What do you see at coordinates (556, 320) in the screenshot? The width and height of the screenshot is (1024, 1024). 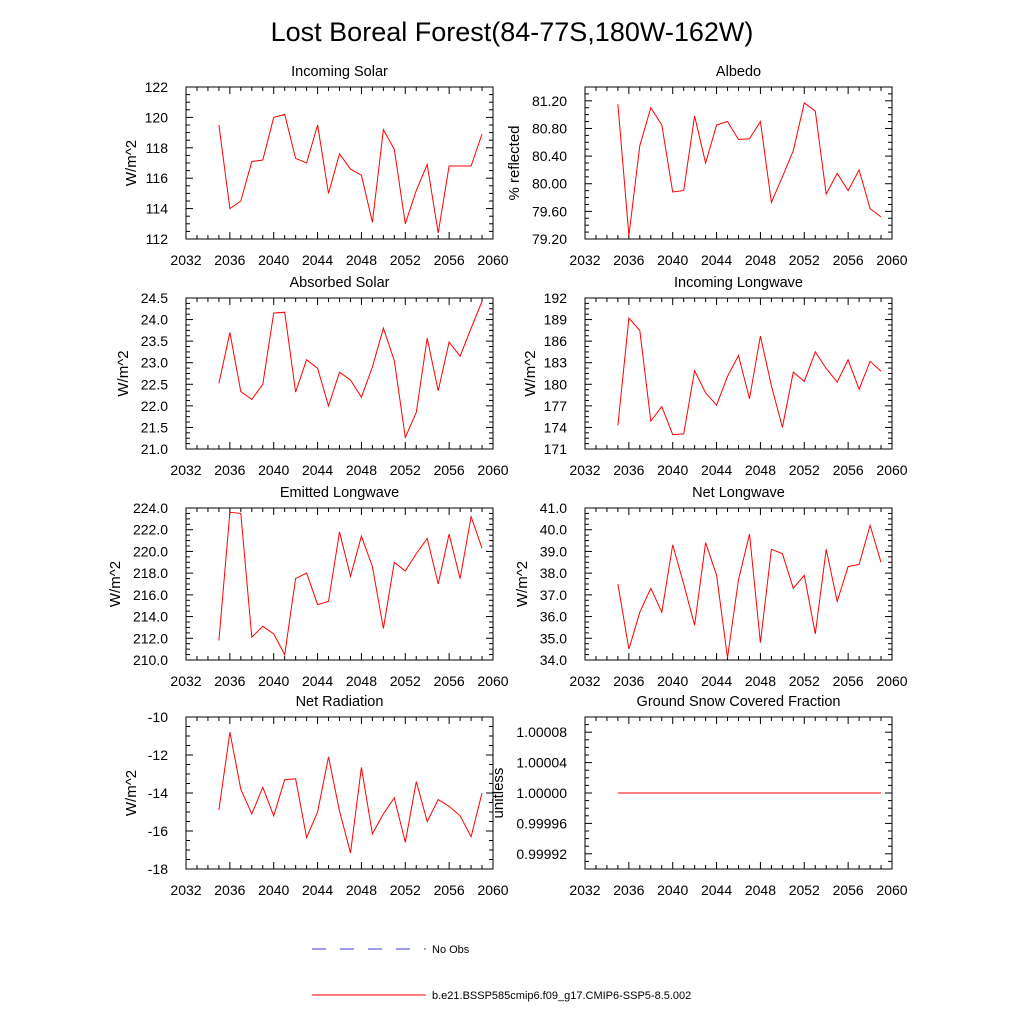 I see `y-tick-label: 189` at bounding box center [556, 320].